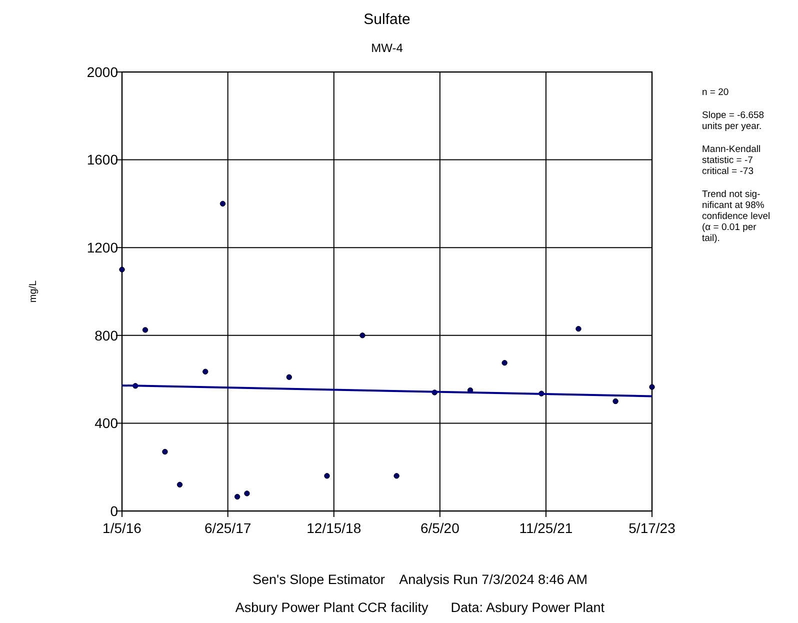 Image resolution: width=798 pixels, height=623 pixels. Describe the element at coordinates (106, 335) in the screenshot. I see `y-tick-label: 800` at that location.